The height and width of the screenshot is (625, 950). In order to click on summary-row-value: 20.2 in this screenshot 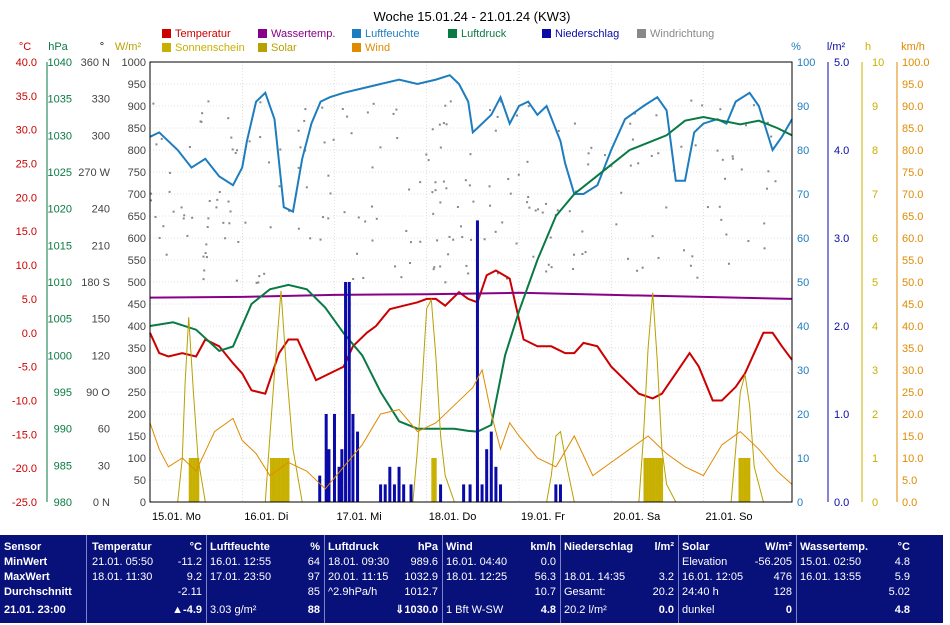, I will do `click(663, 592)`.